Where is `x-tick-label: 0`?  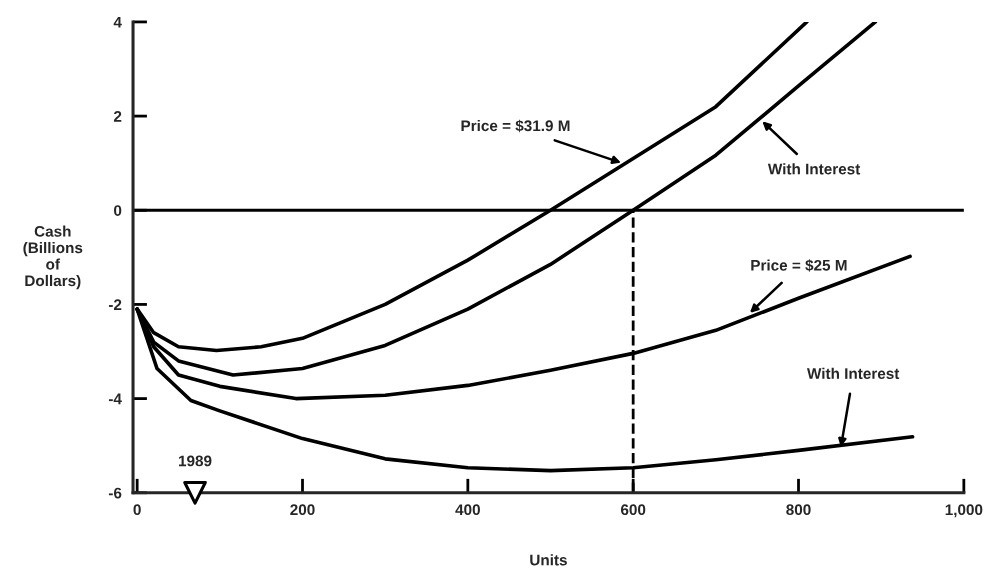 x-tick-label: 0 is located at coordinates (137, 510).